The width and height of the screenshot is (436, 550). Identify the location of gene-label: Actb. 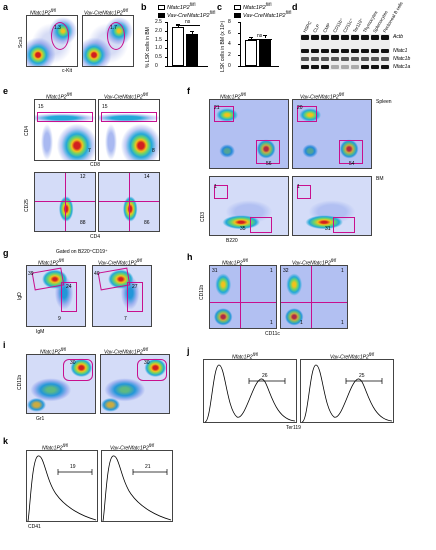
(398, 37).